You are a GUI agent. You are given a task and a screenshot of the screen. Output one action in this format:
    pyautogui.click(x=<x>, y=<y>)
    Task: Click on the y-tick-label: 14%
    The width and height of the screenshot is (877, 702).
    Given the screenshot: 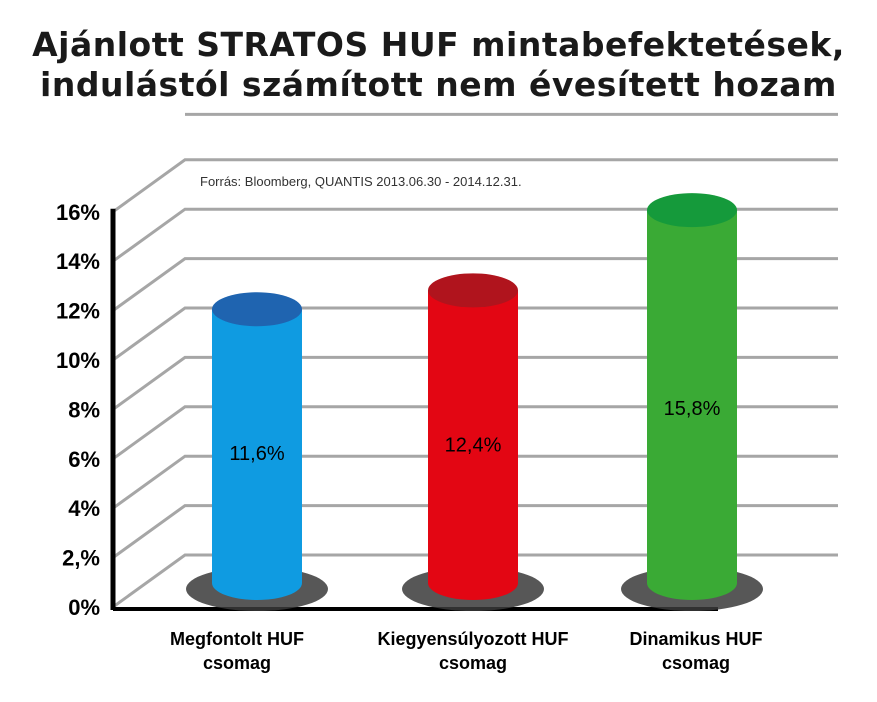 What is the action you would take?
    pyautogui.click(x=78, y=261)
    